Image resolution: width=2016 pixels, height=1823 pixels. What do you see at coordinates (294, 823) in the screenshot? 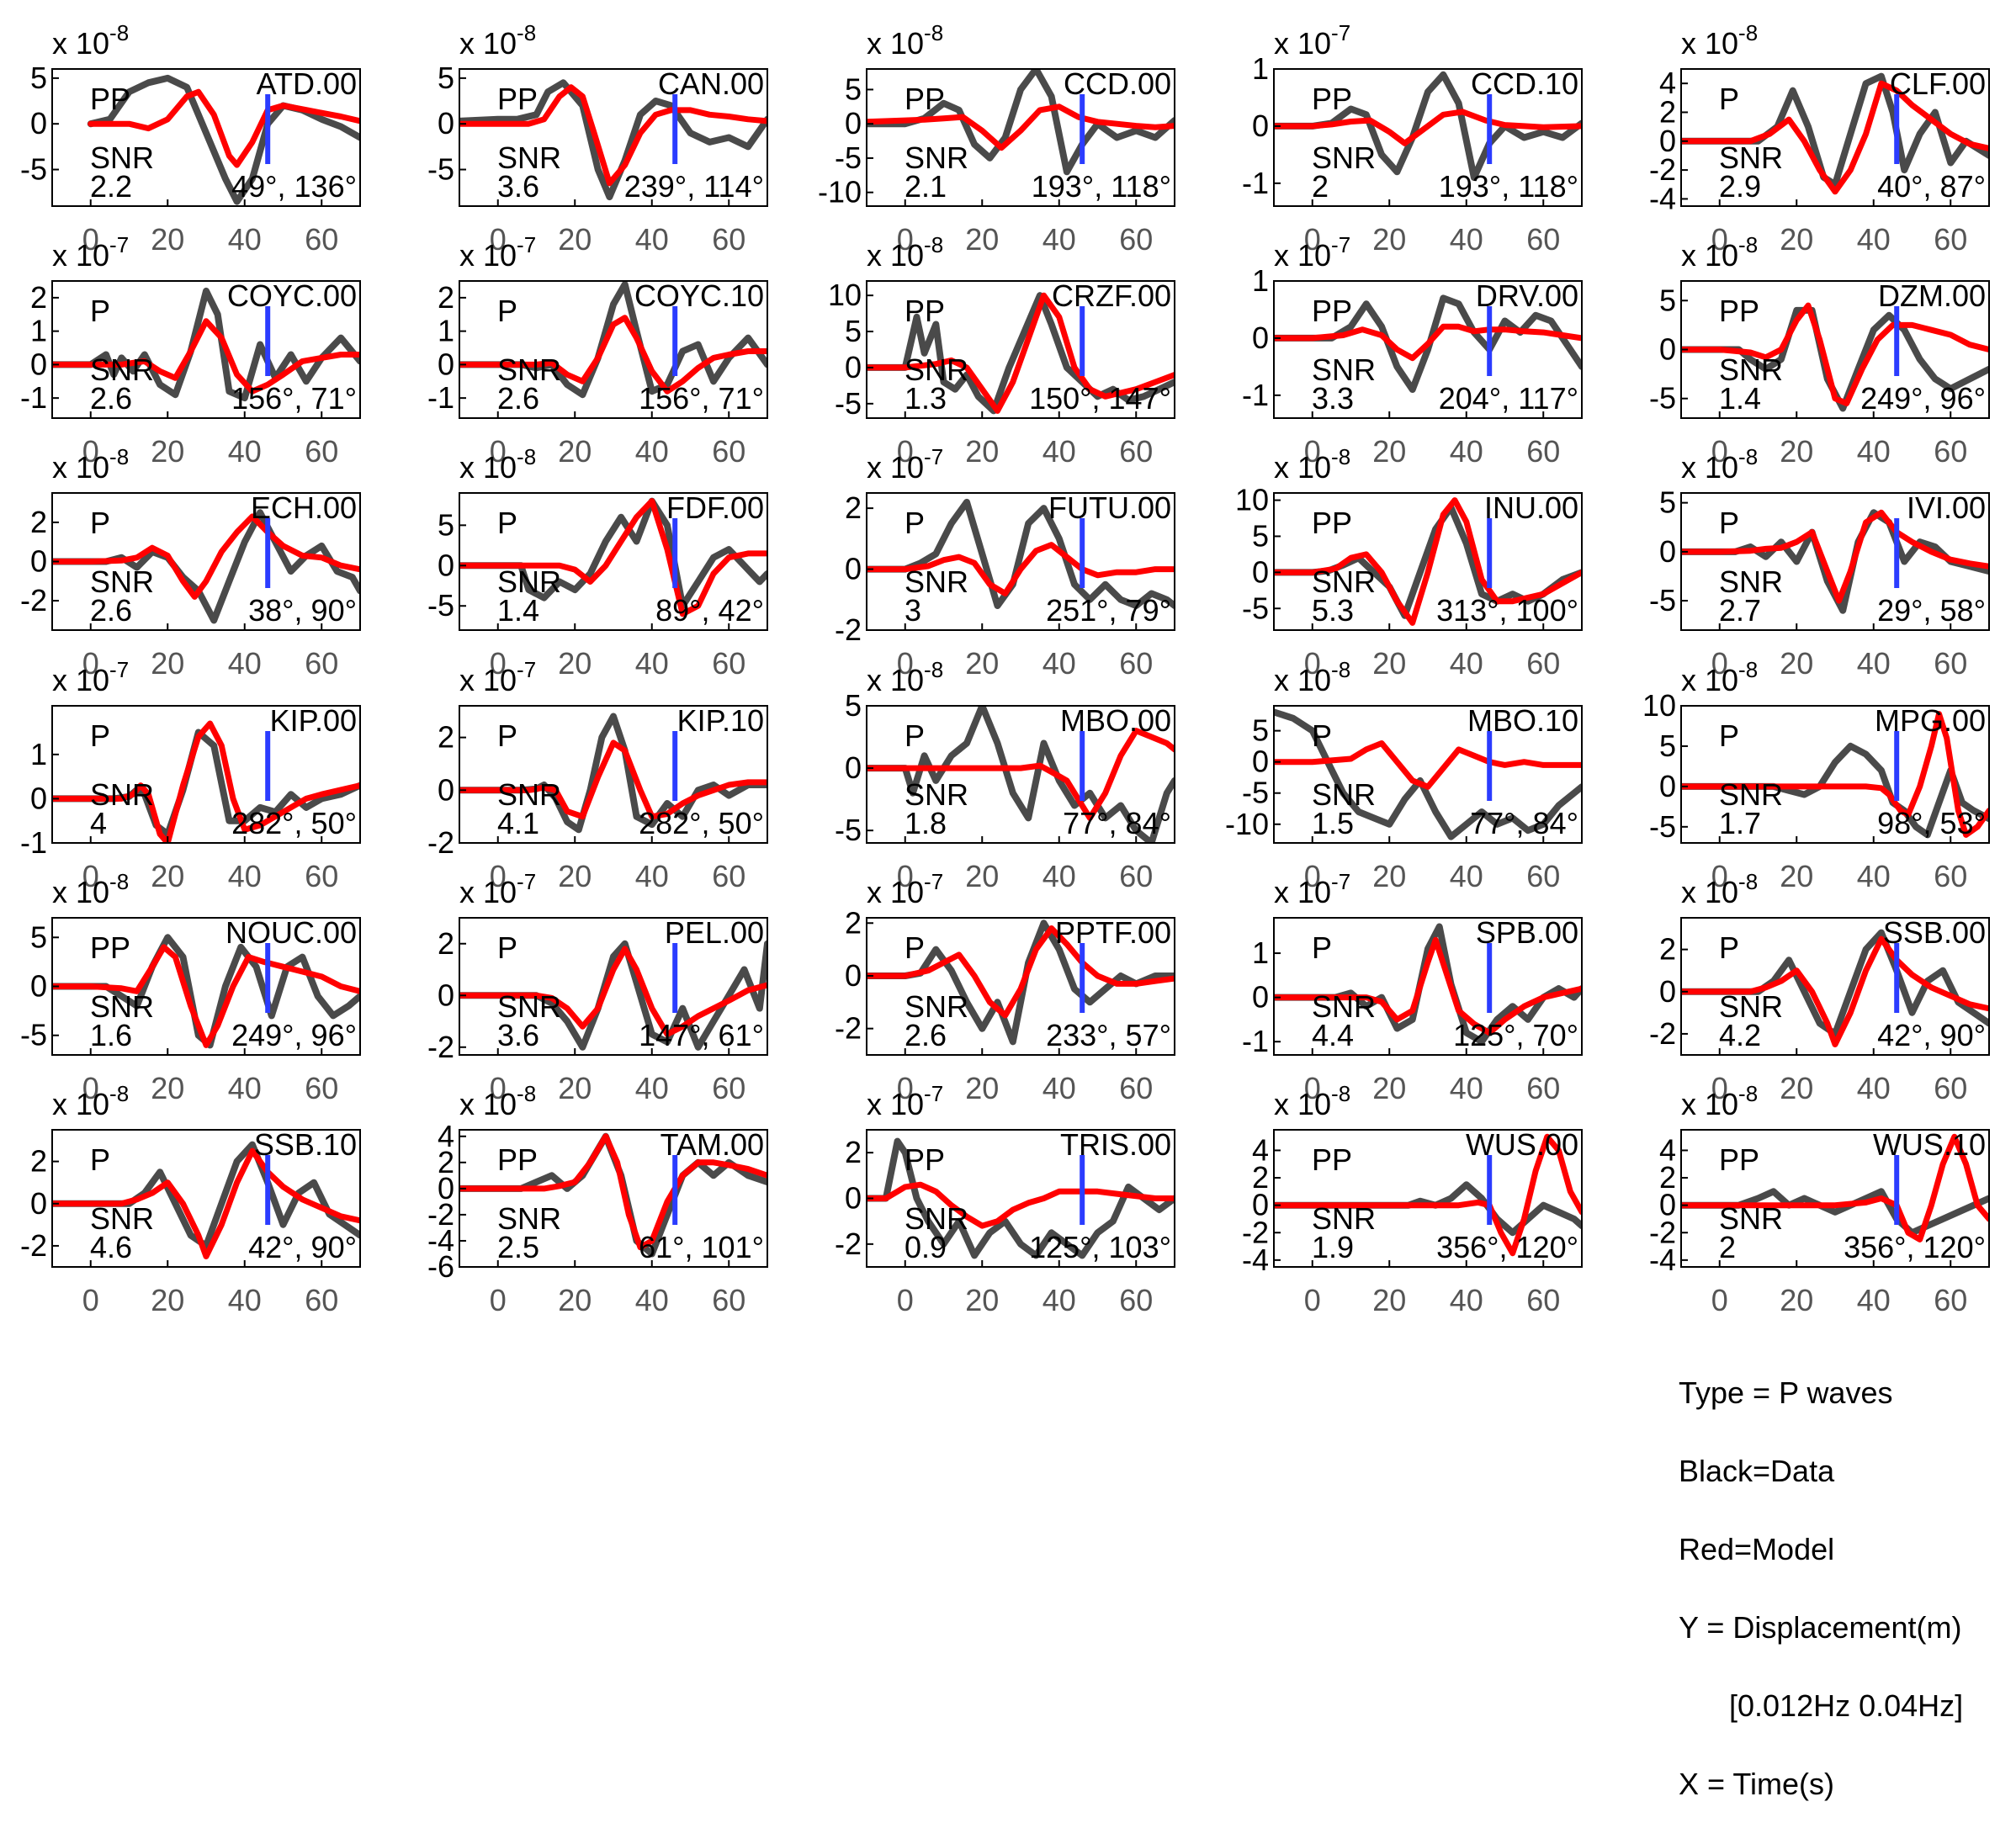
I see `azimuth-distance-label: 282°, 50°` at bounding box center [294, 823].